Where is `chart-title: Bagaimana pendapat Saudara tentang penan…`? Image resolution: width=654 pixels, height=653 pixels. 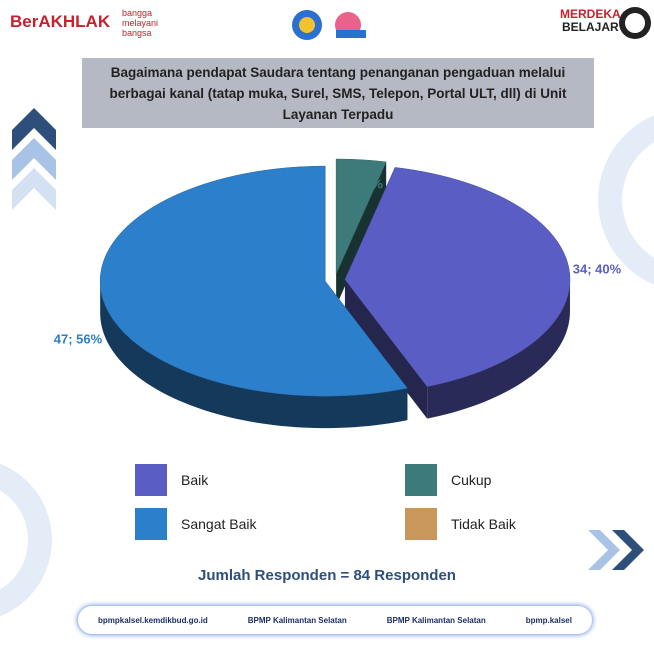 chart-title: Bagaimana pendapat Saudara tentang penan… is located at coordinates (338, 93).